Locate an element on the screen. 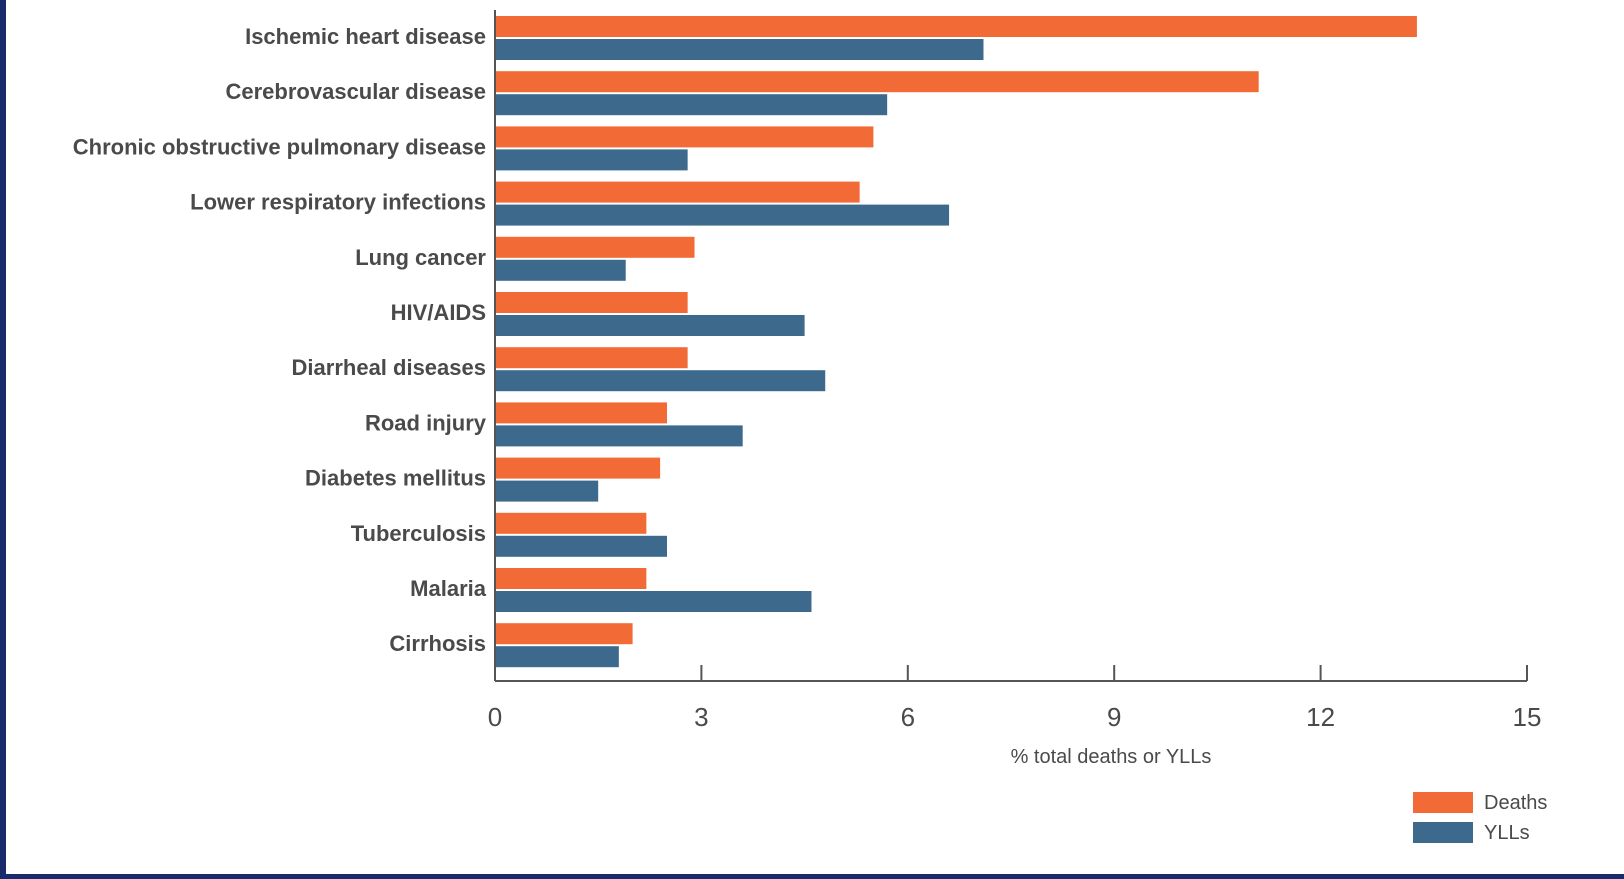 Image resolution: width=1624 pixels, height=879 pixels. x-tick-label: 9 is located at coordinates (1114, 717).